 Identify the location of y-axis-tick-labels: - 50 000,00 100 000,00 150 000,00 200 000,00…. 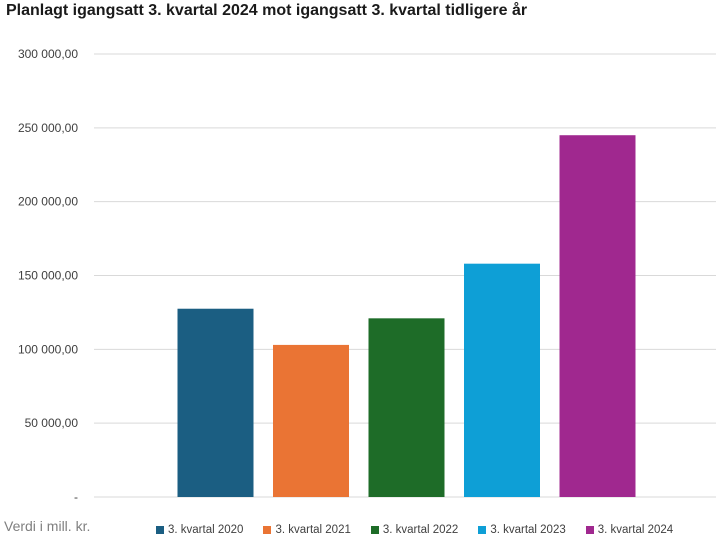
(48, 275).